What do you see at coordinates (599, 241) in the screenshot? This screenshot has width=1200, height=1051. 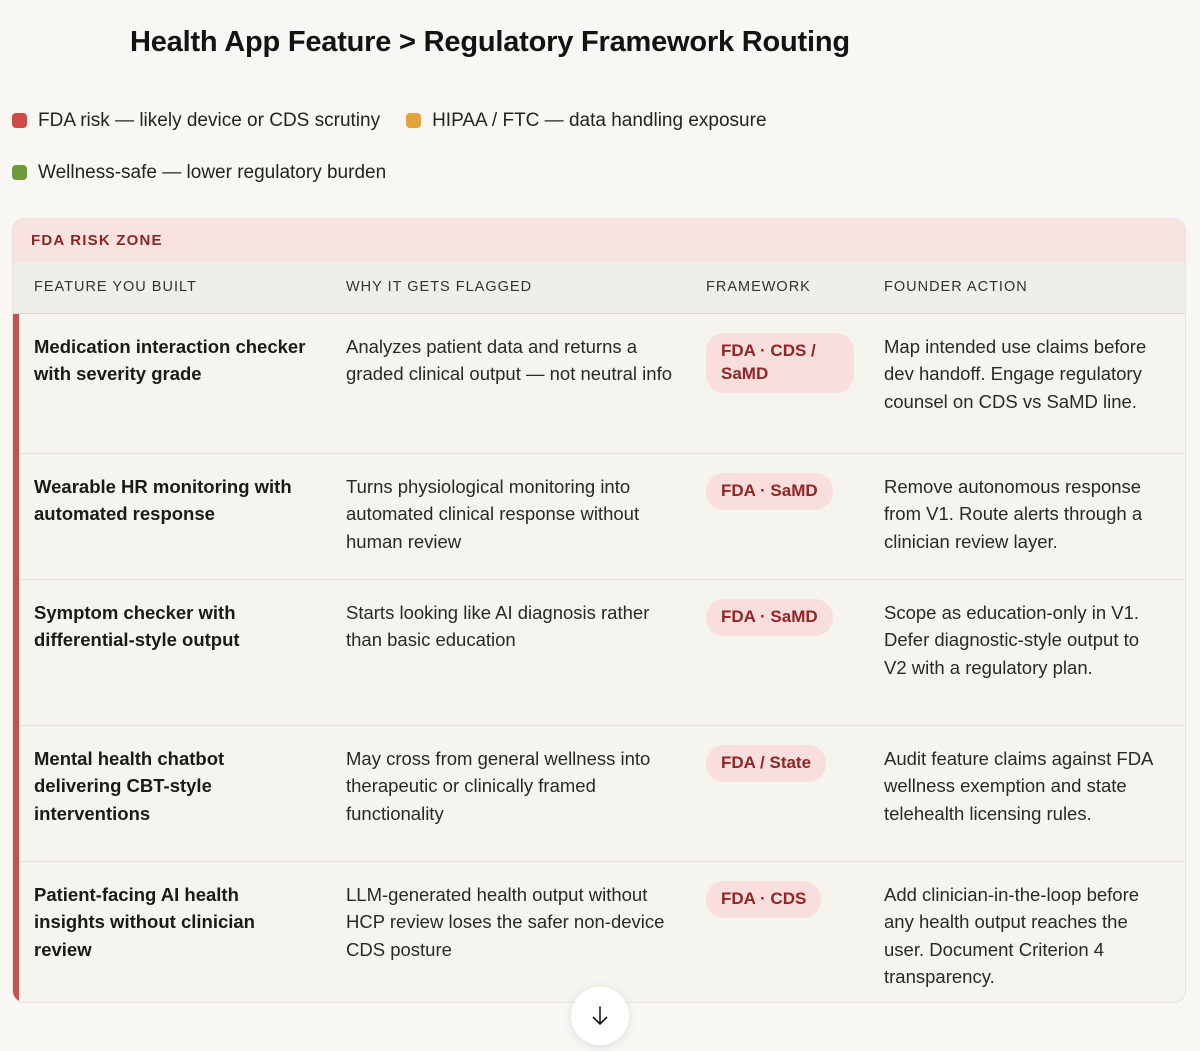 I see `zone-band: FDA RISK ZONE` at bounding box center [599, 241].